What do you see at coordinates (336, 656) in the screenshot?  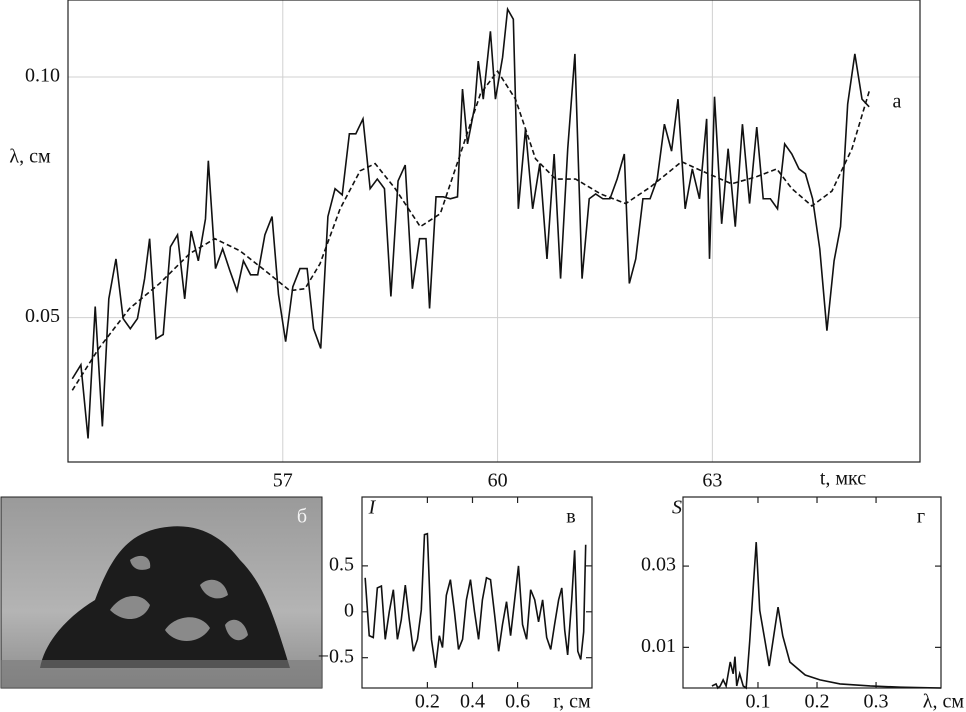 I see `y-tick-label: −0.5` at bounding box center [336, 656].